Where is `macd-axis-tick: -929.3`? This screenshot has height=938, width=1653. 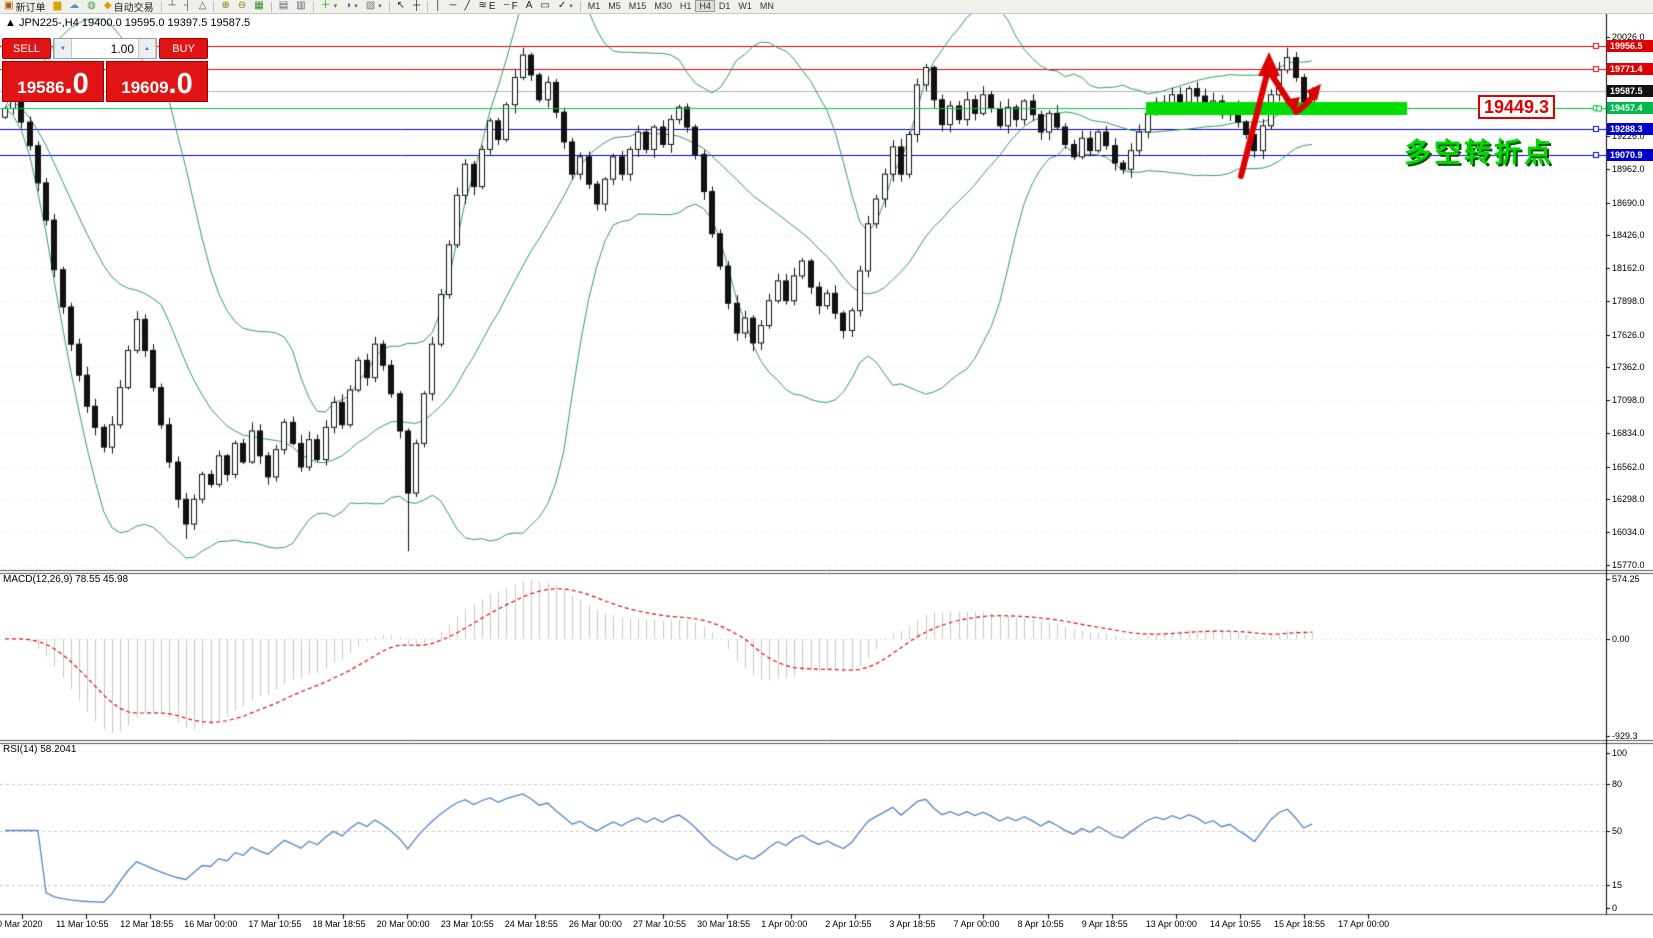 macd-axis-tick: -929.3 is located at coordinates (1625, 736).